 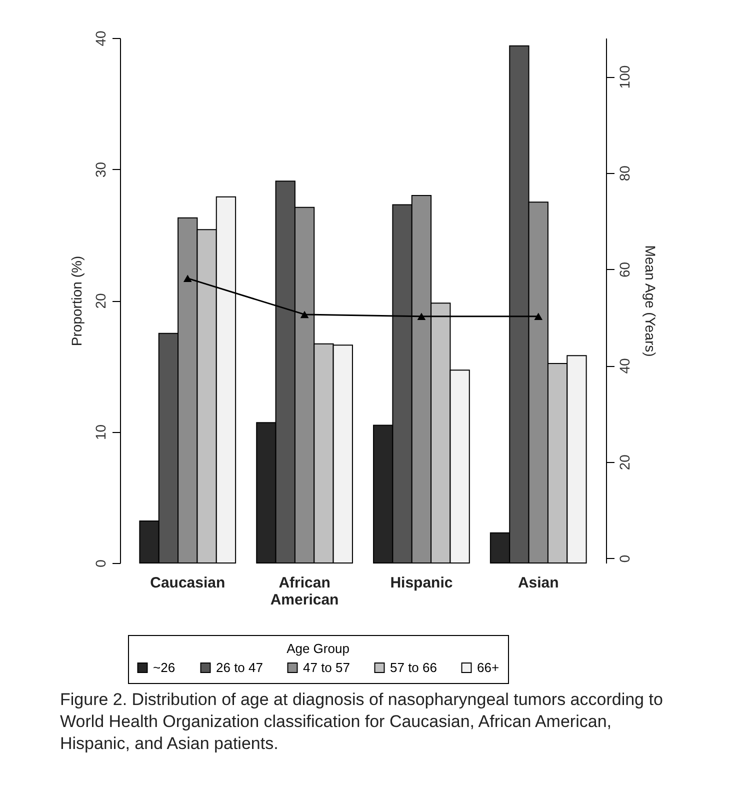 I want to click on x-tick-label: Hispanic, so click(x=421, y=583).